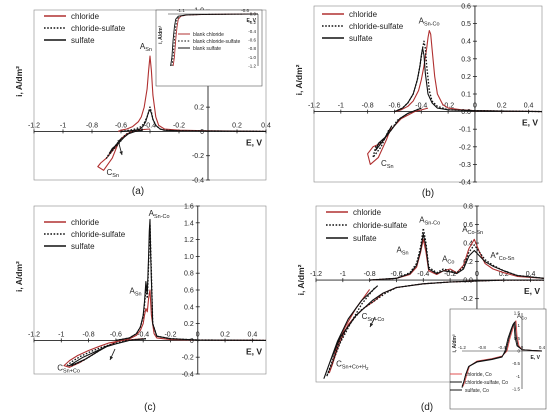 The image size is (550, 419). Describe the element at coordinates (466, 24) in the screenshot. I see `y-tick-label: 0.5` at that location.